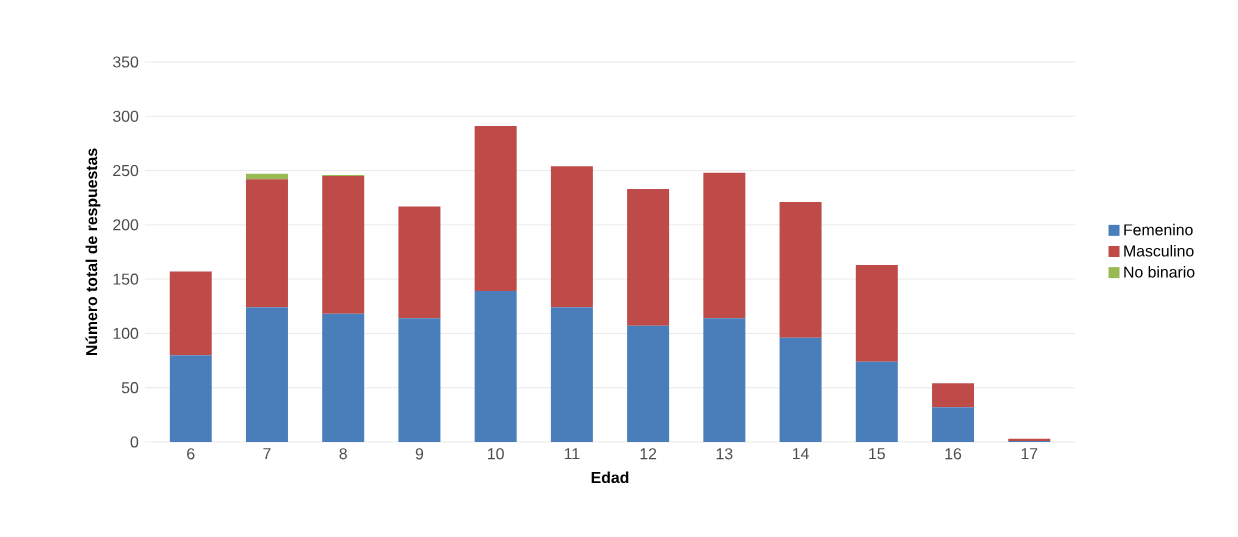 This screenshot has width=1238, height=537. I want to click on x-tick-label: 12, so click(648, 454).